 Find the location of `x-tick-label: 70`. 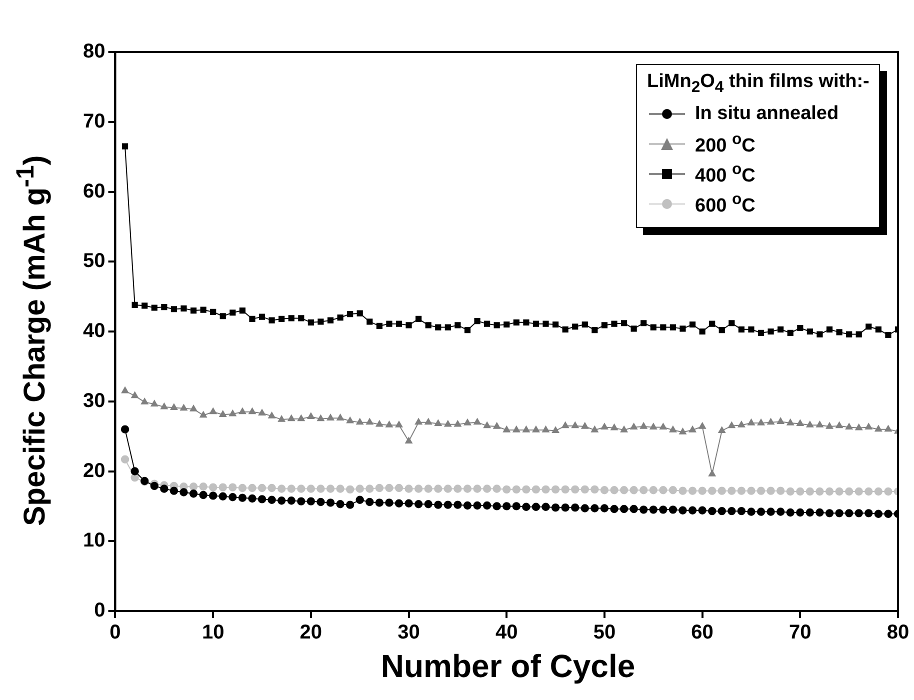

x-tick-label: 70 is located at coordinates (800, 633).